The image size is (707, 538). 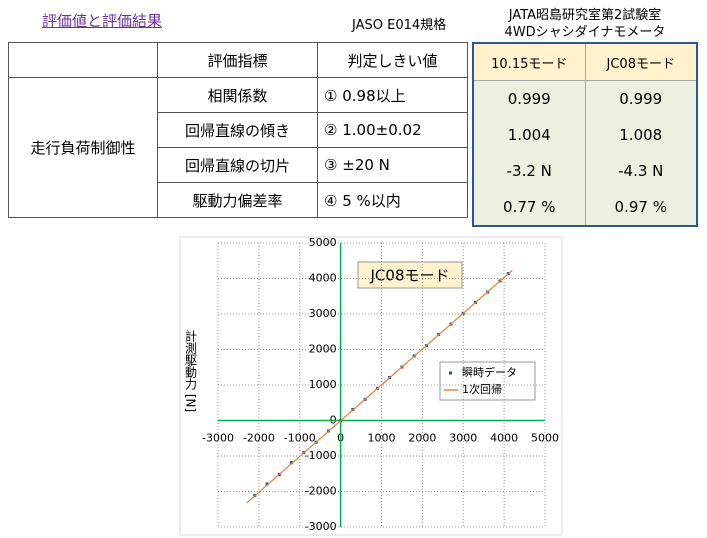 What do you see at coordinates (489, 372) in the screenshot?
I see `legend-label: 瞬時データ` at bounding box center [489, 372].